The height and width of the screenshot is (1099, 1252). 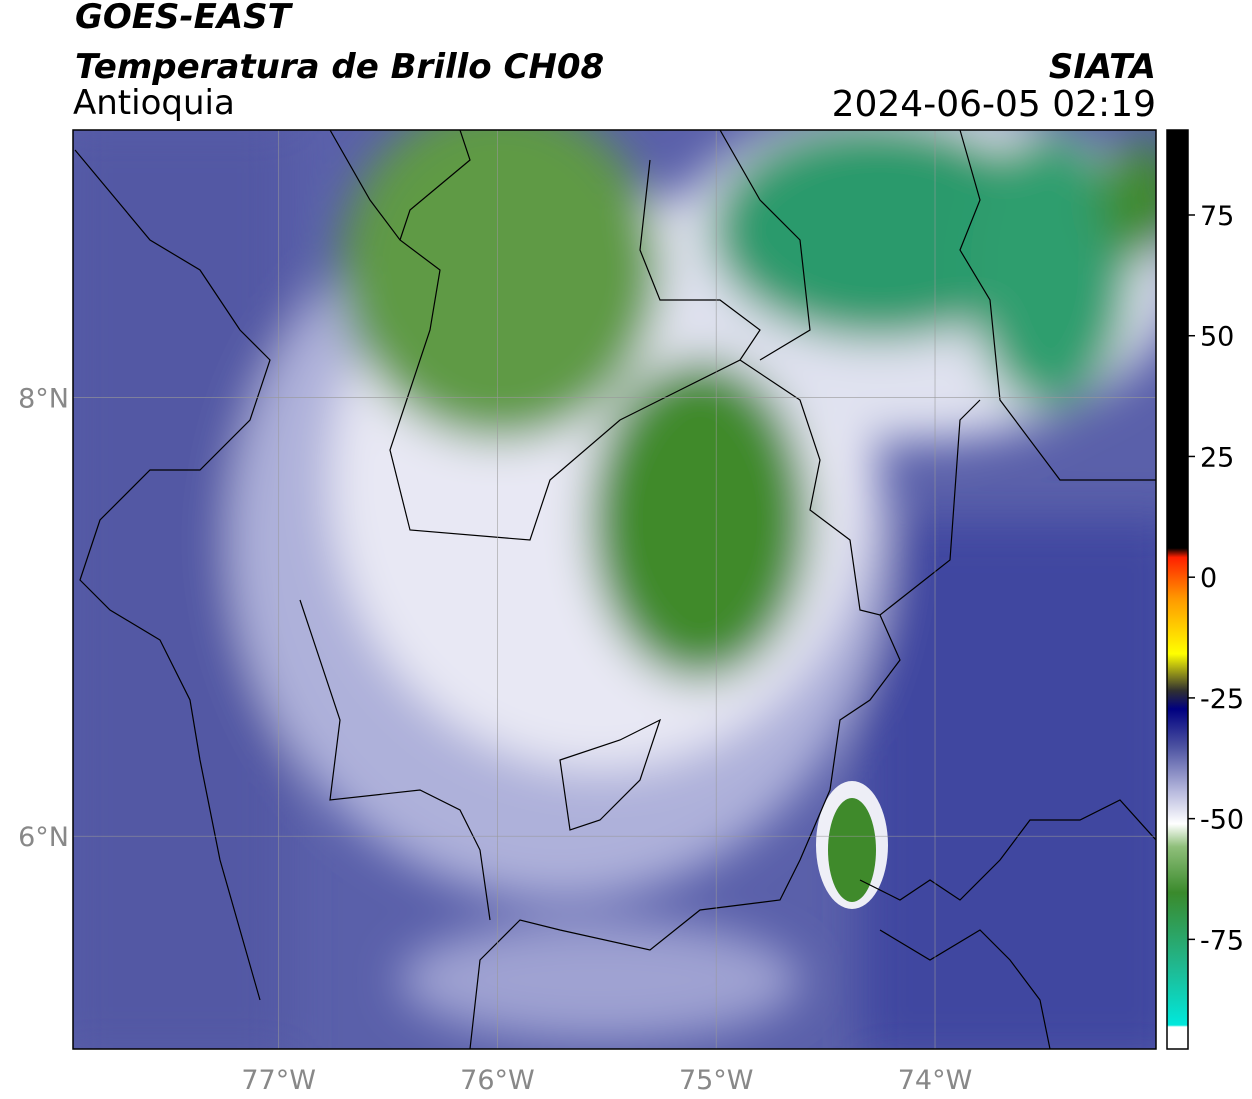 I want to click on colorbar-tick-label: -50, so click(x=1222, y=820).